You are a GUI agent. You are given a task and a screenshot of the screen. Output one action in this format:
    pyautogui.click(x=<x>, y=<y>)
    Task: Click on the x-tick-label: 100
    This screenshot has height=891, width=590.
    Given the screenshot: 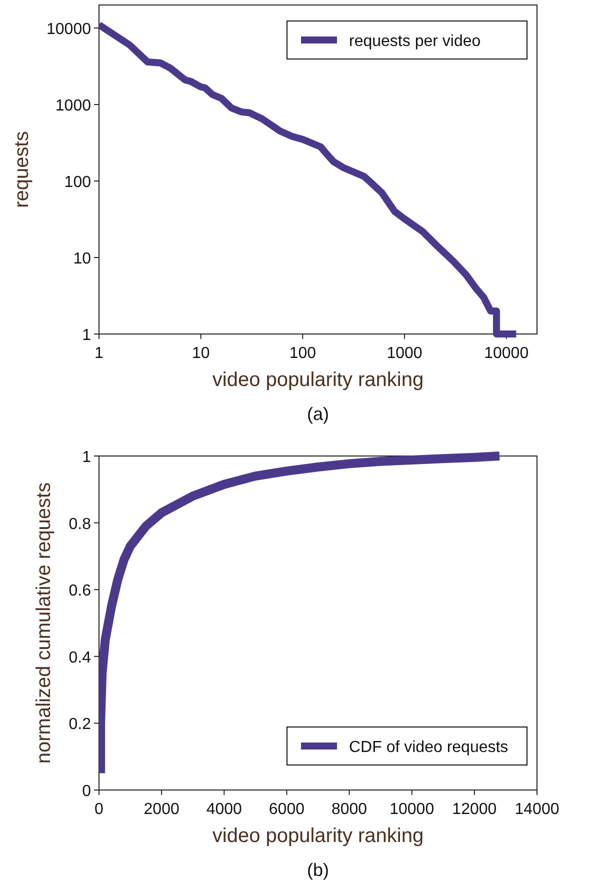 What is the action you would take?
    pyautogui.click(x=302, y=353)
    